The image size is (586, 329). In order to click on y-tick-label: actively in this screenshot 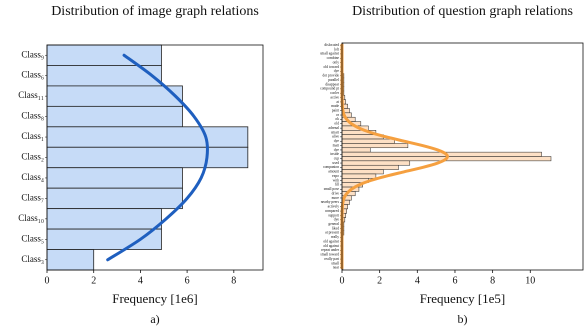, I will do `click(334, 207)`.